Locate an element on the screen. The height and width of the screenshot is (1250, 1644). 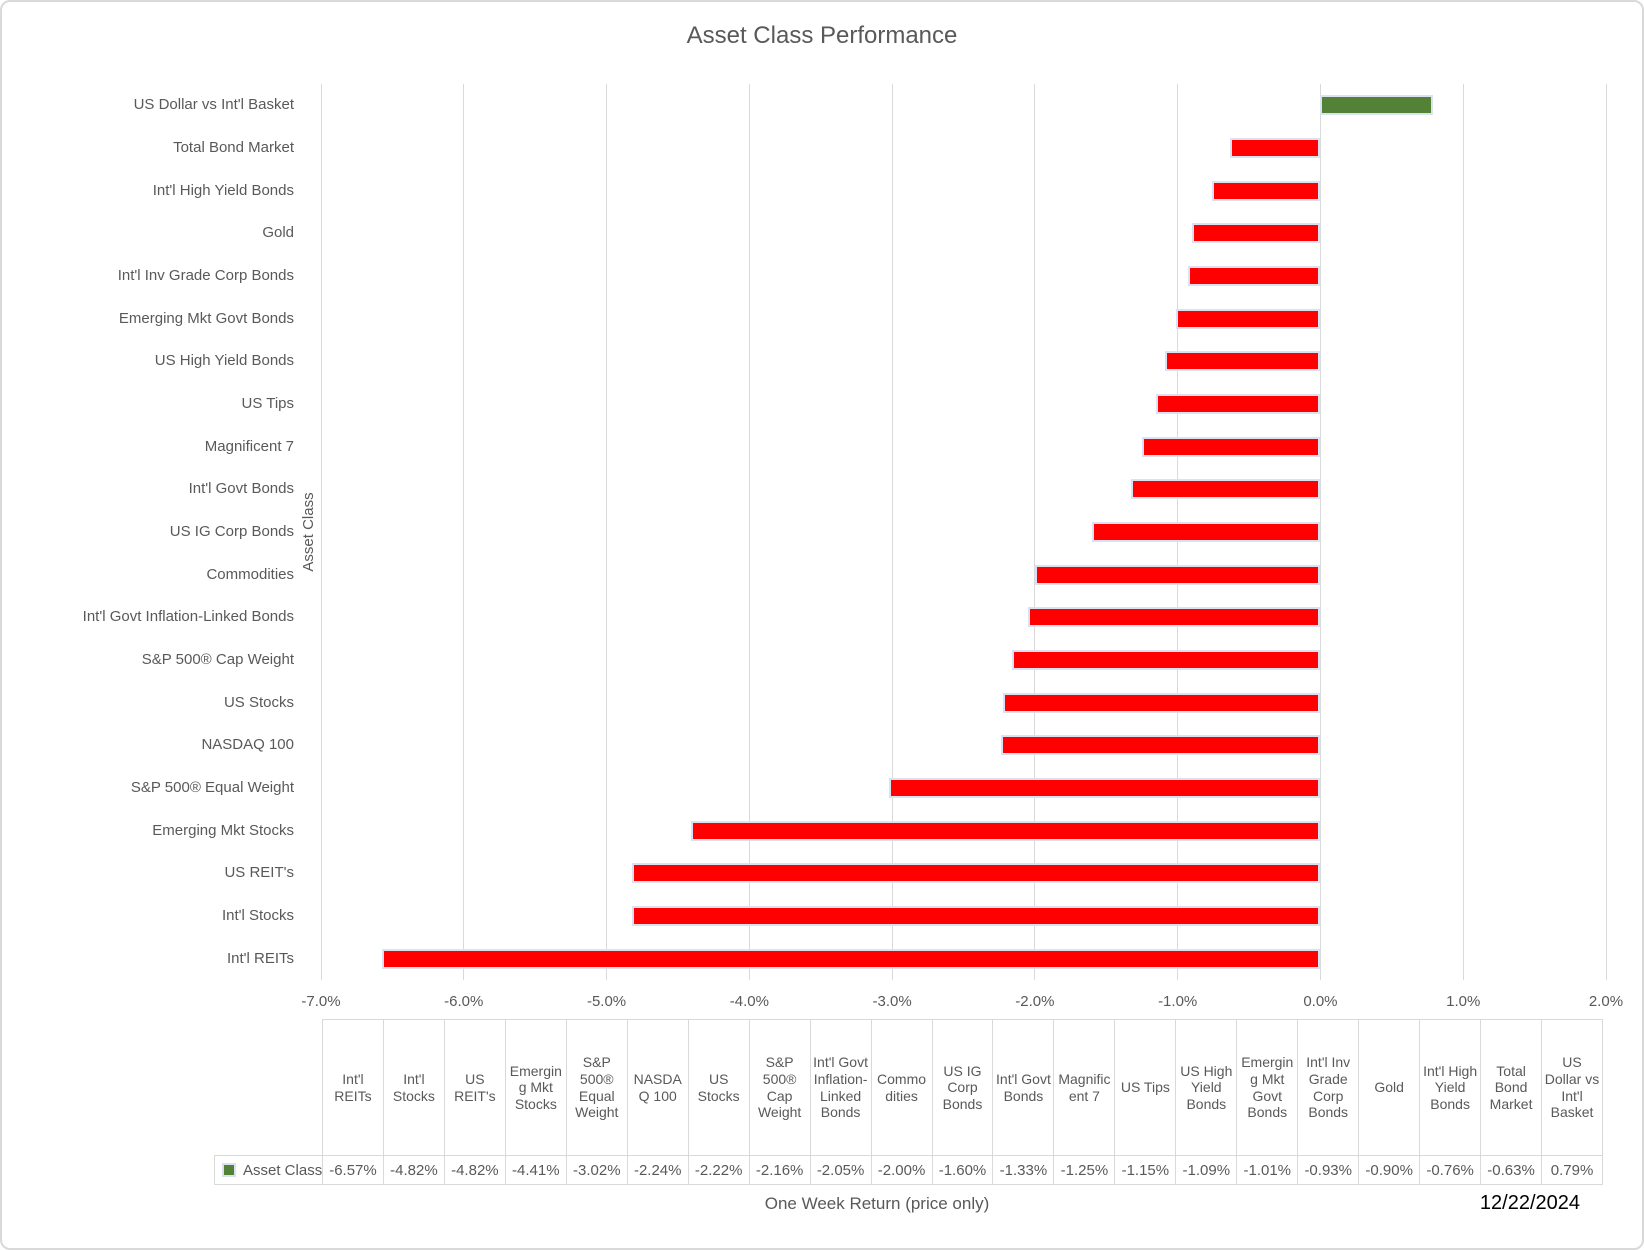
y-axis-category-label: NASDAQ 100 is located at coordinates (247, 745).